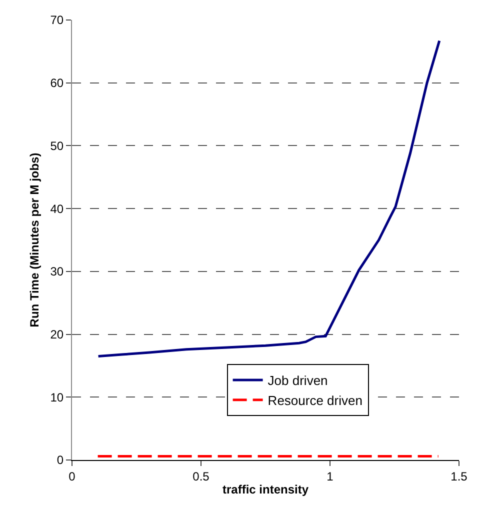  What do you see at coordinates (330, 476) in the screenshot?
I see `x-tick-label: 1` at bounding box center [330, 476].